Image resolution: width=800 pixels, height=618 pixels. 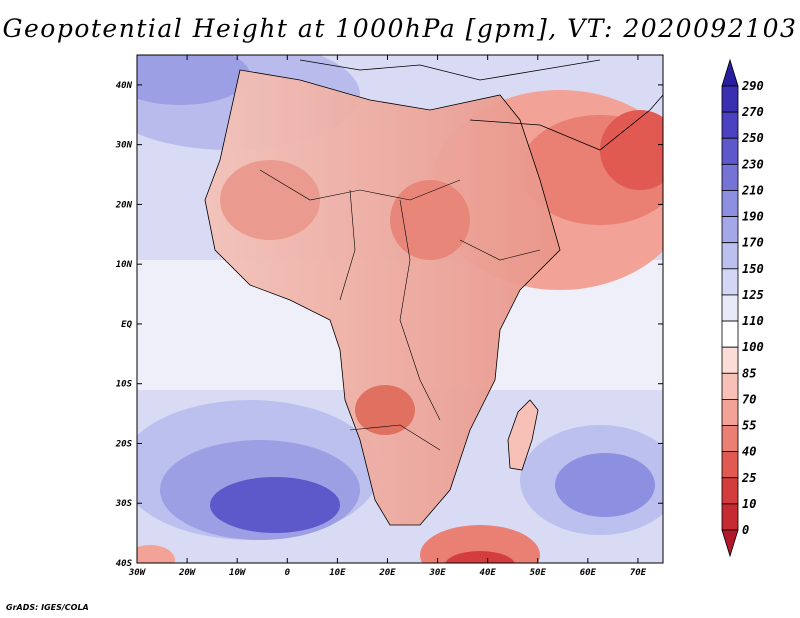 I want to click on lat-tick-label: EQ, so click(x=126, y=325).